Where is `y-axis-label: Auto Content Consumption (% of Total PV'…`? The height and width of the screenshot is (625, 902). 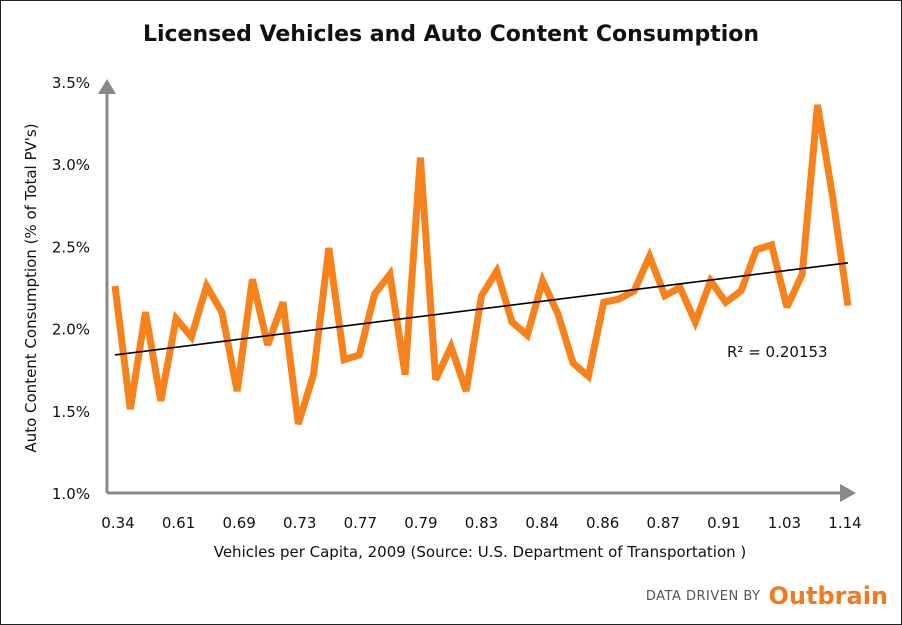
y-axis-label: Auto Content Consumption (% of Total PV'… is located at coordinates (31, 287).